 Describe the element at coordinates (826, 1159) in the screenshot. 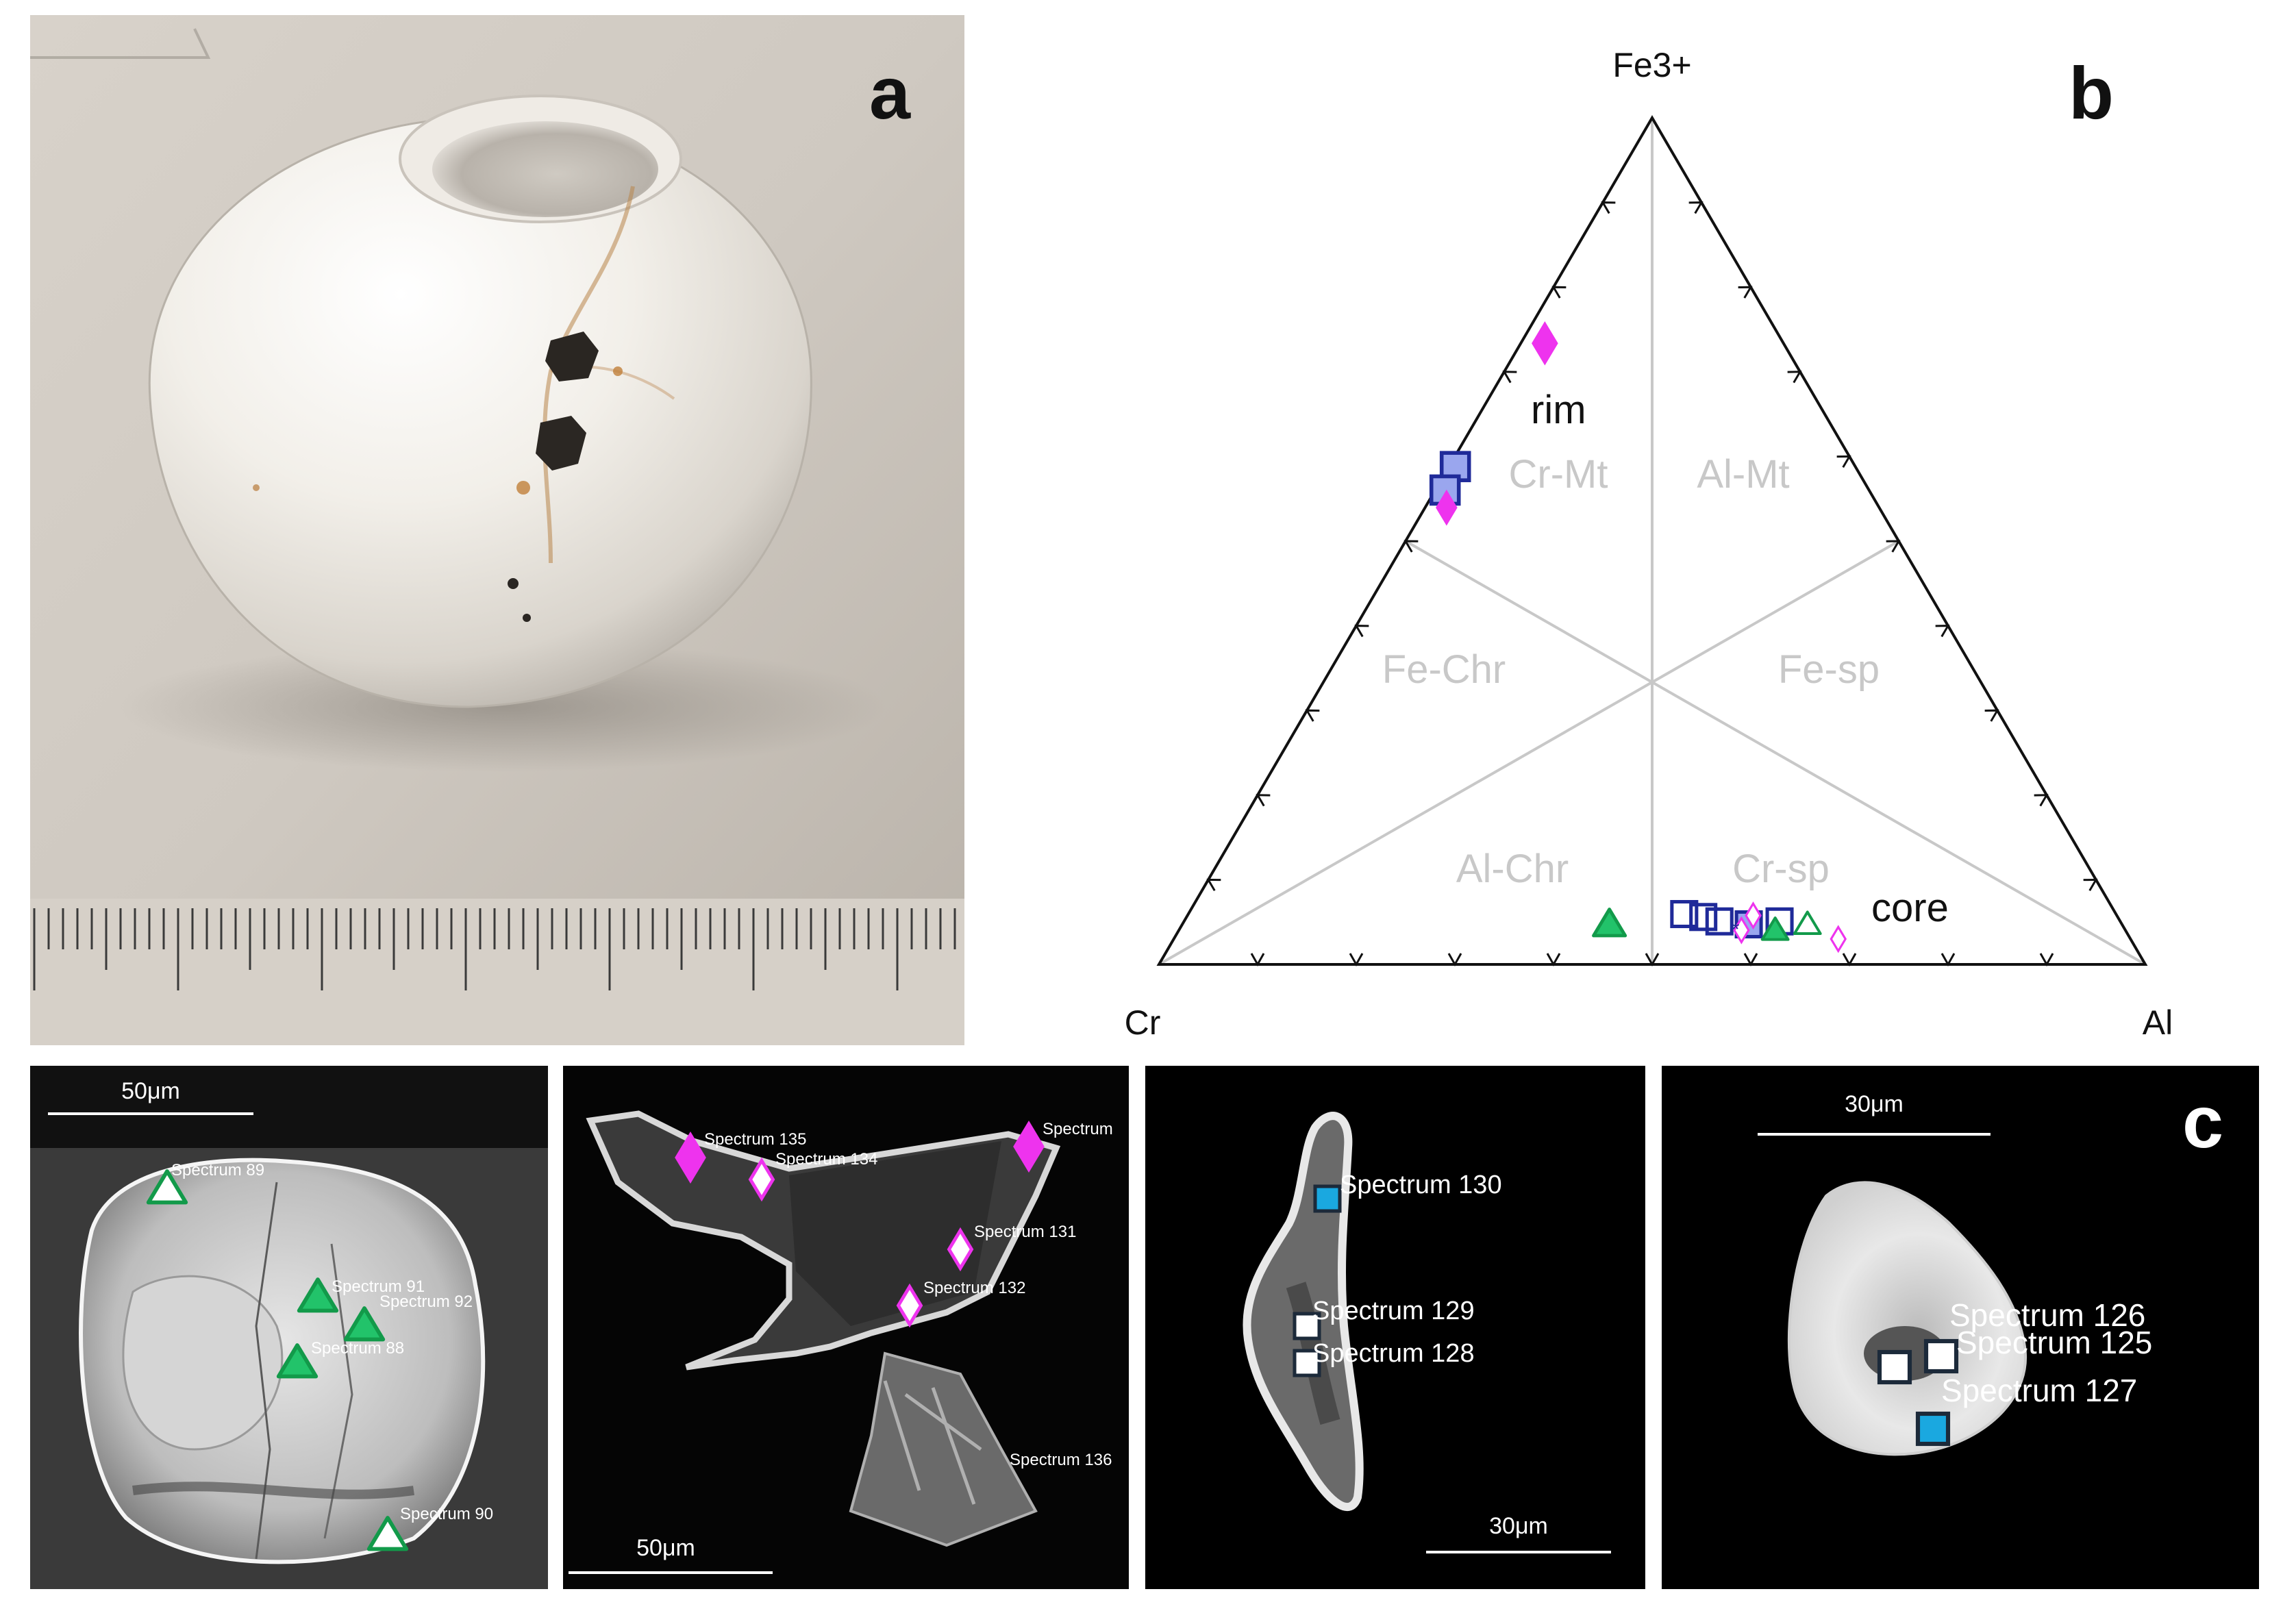

I see `spectrum-label: Spectrum 134` at that location.